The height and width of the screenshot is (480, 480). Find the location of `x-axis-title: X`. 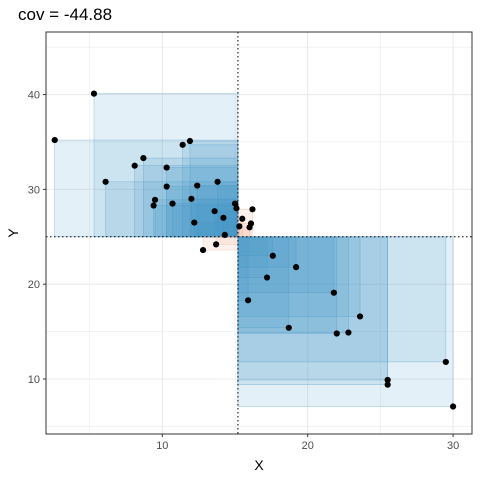

x-axis-title: X is located at coordinates (259, 465).